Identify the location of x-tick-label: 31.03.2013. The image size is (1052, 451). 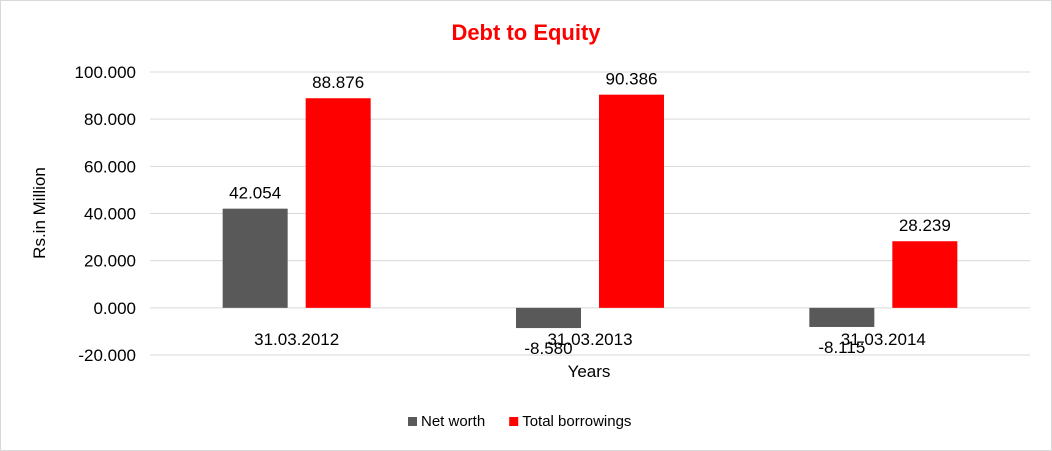
(589, 339).